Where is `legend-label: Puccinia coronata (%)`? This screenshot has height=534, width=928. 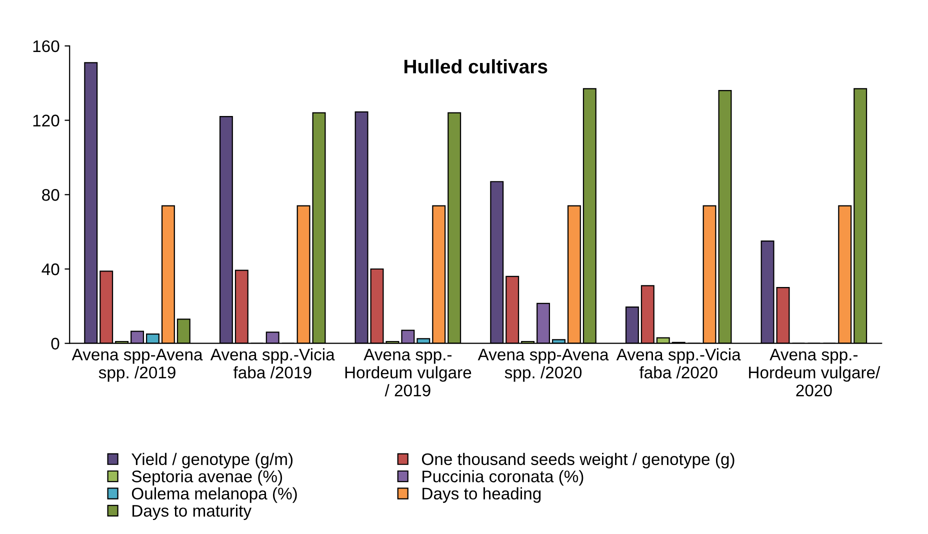
legend-label: Puccinia coronata (%) is located at coordinates (503, 478).